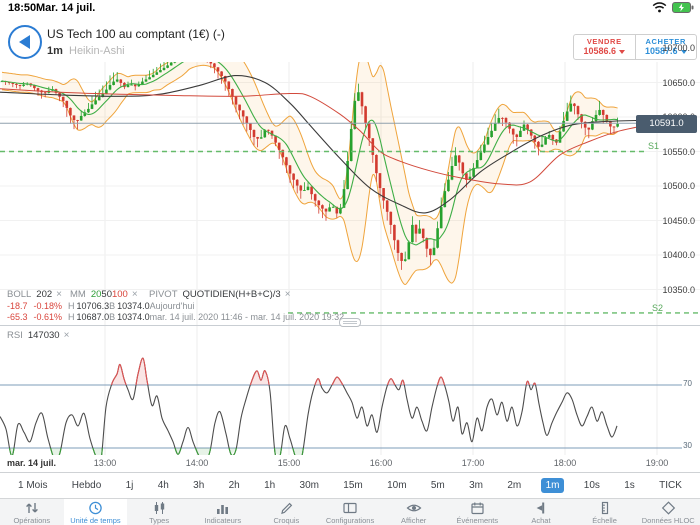  I want to click on ruler-icon, so click(605, 507).